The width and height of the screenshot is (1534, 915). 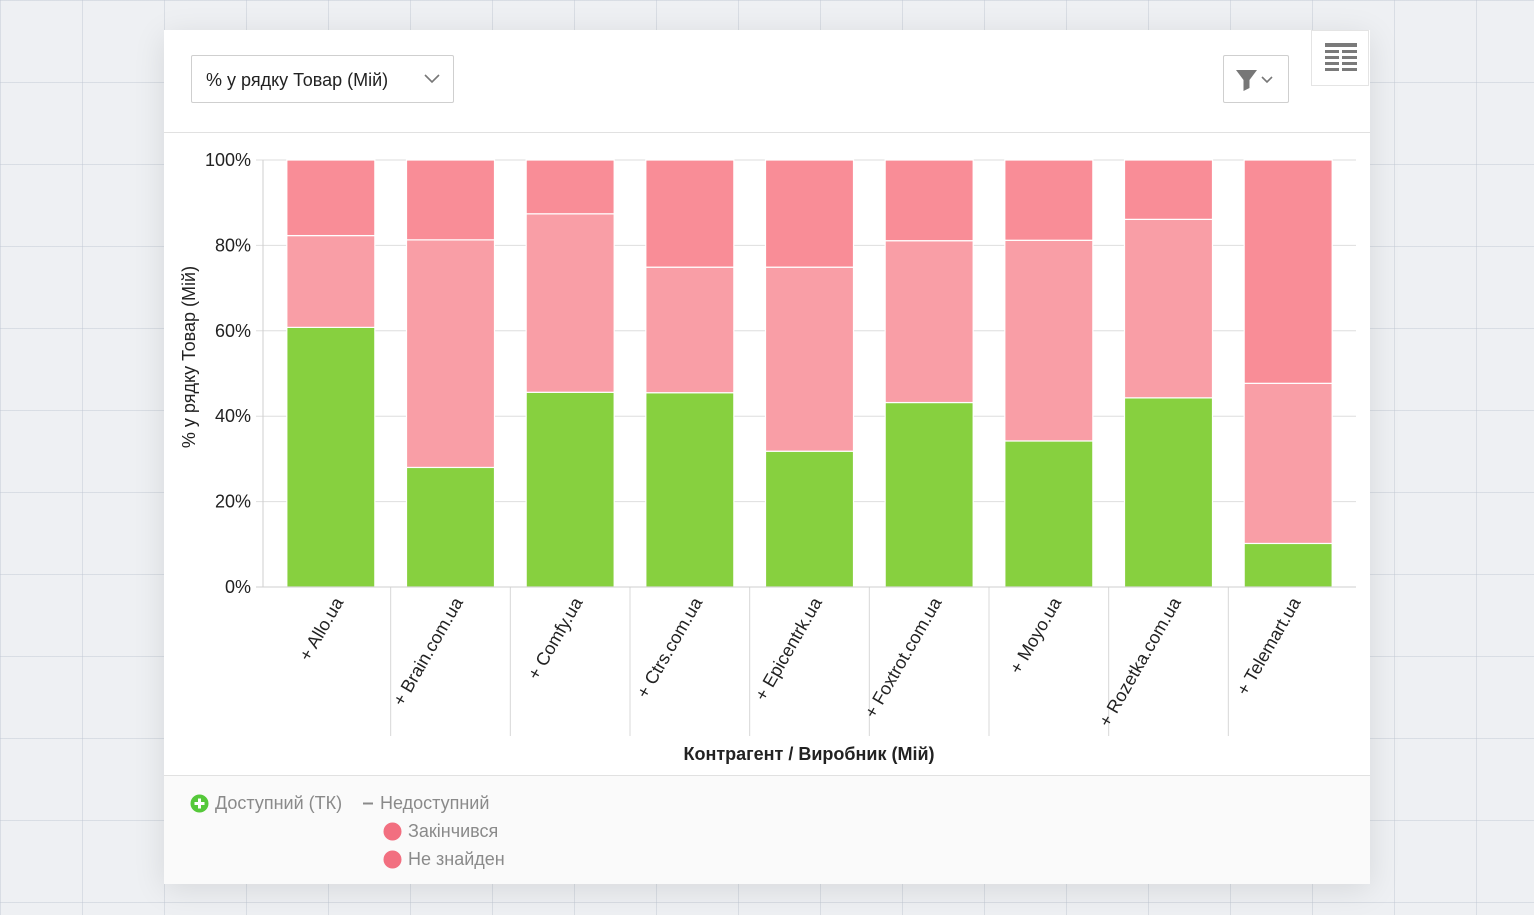 What do you see at coordinates (904, 657) in the screenshot?
I see `x-tick-label: + Foxtrot.com.ua` at bounding box center [904, 657].